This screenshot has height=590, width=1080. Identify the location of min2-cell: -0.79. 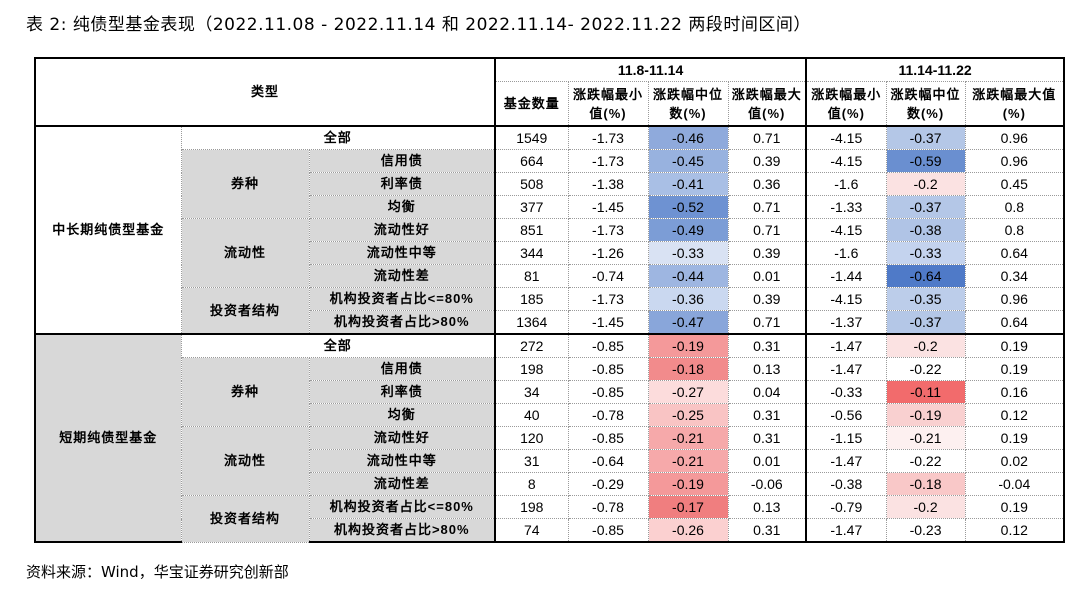
(846, 507).